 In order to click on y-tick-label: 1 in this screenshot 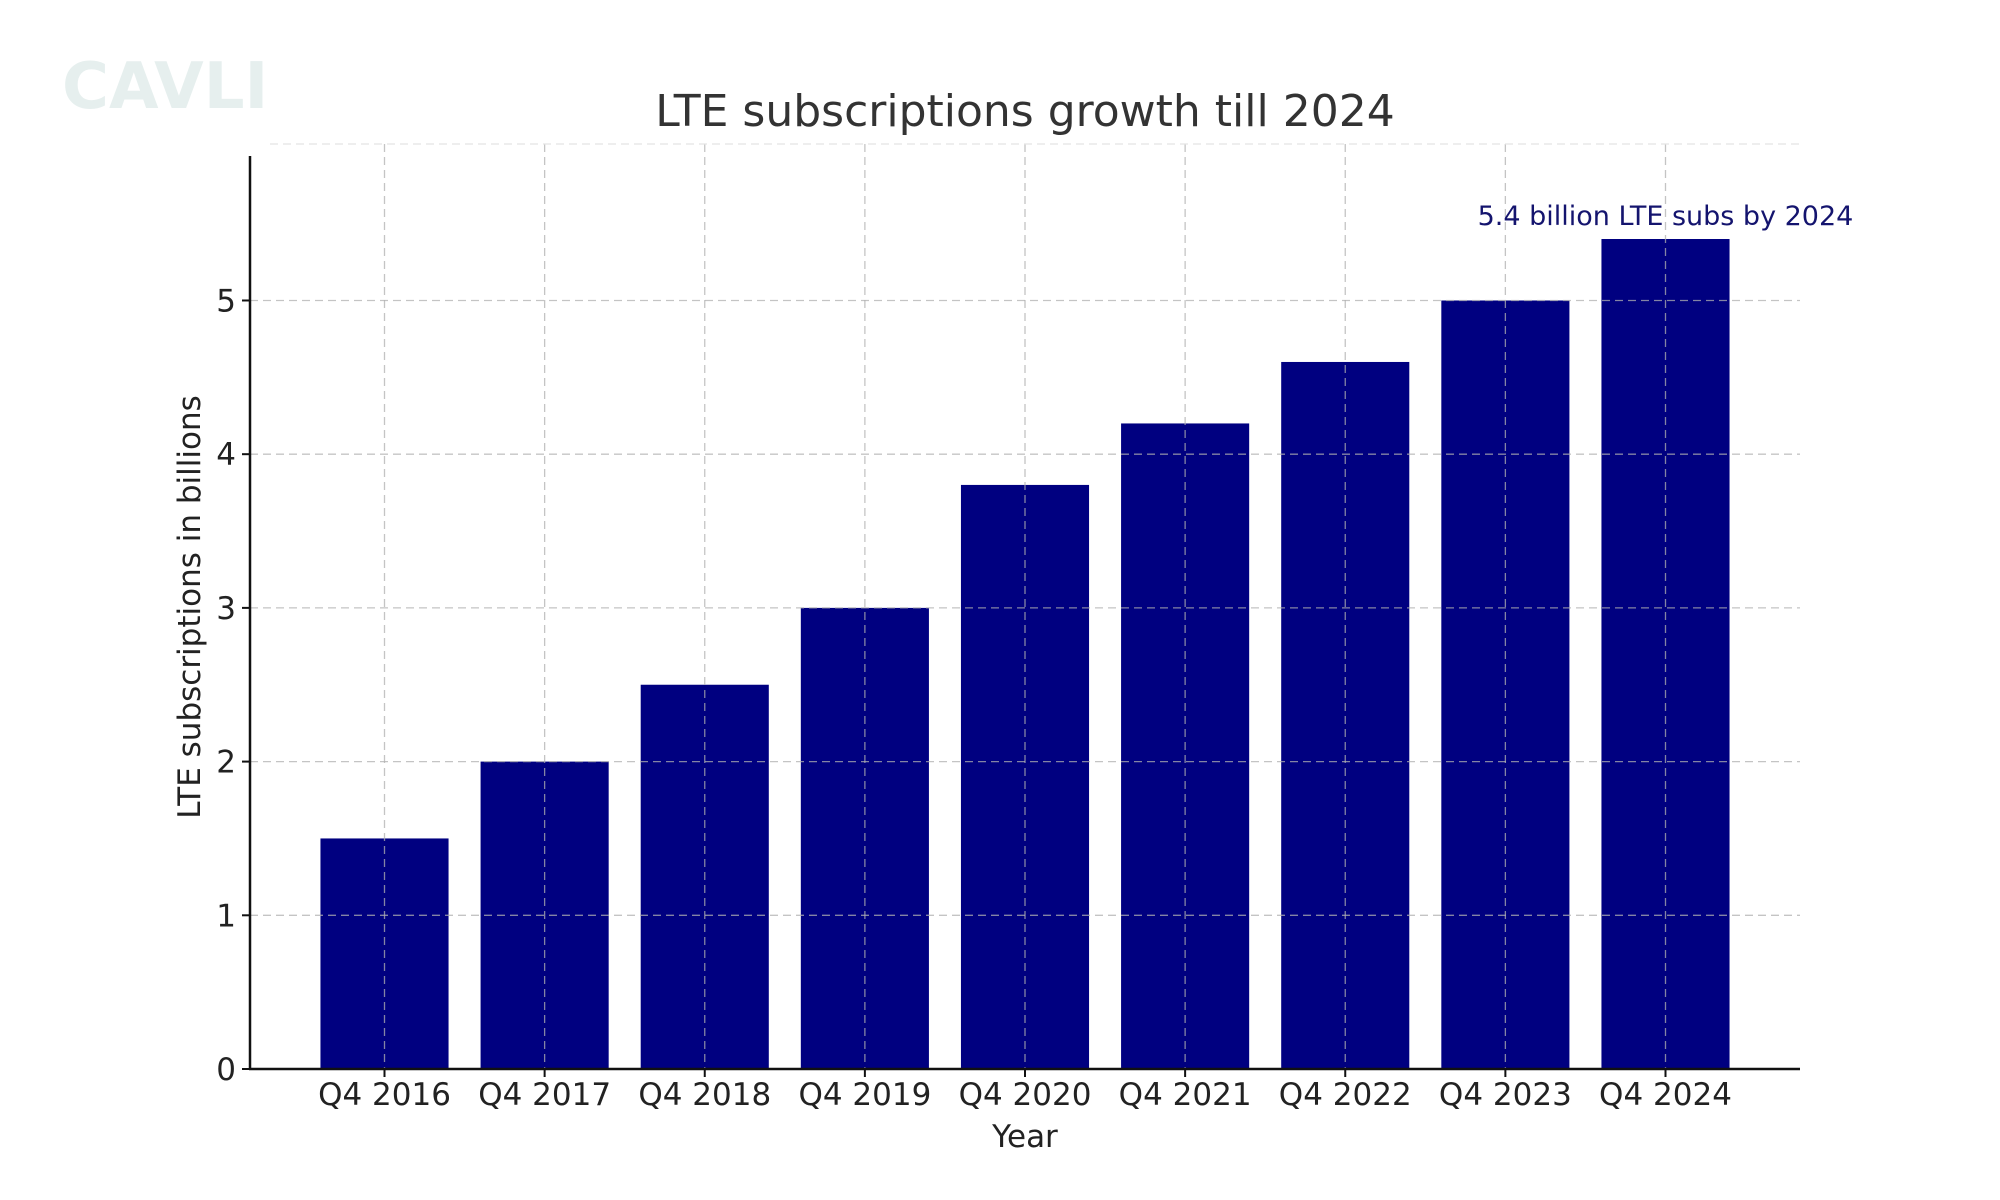, I will do `click(226, 916)`.